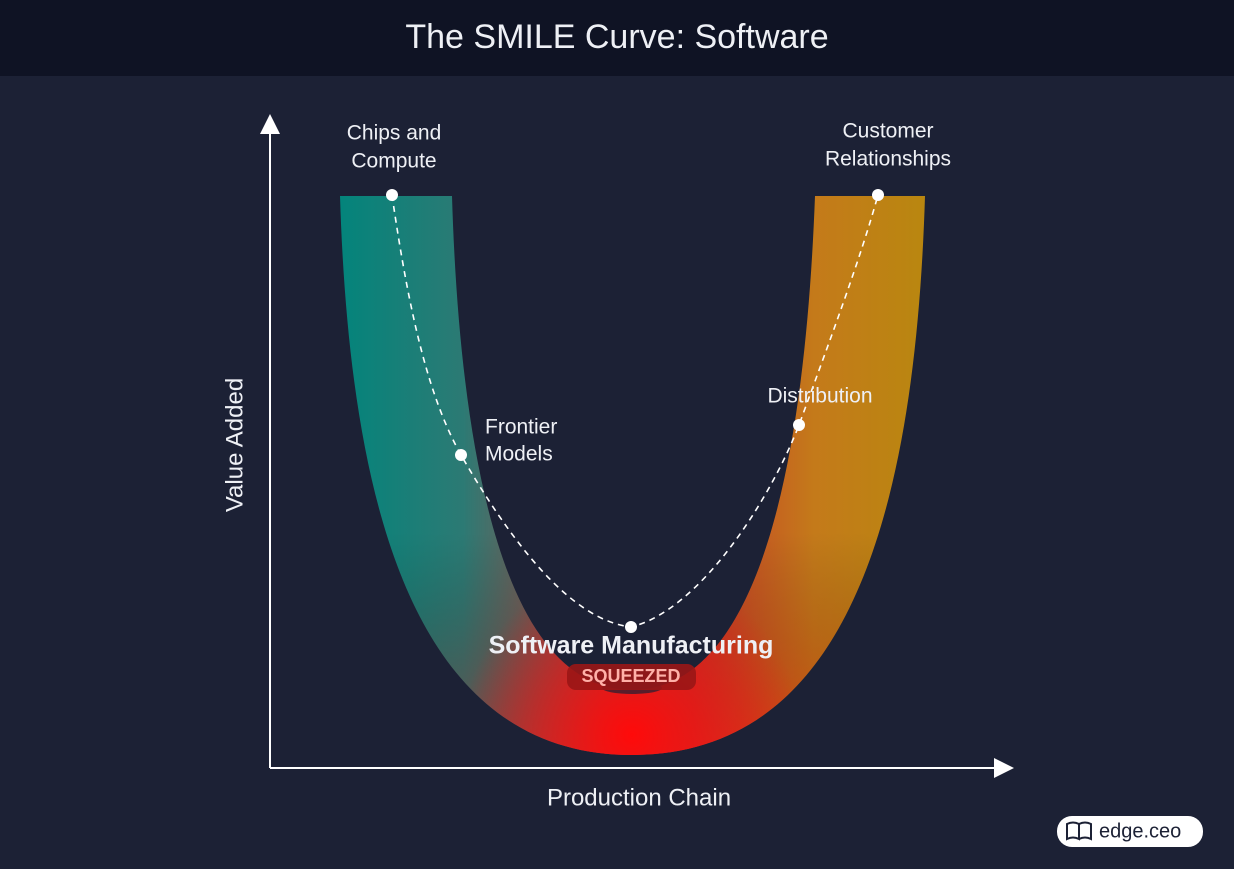 The height and width of the screenshot is (869, 1234). I want to click on badge, so click(631, 677).